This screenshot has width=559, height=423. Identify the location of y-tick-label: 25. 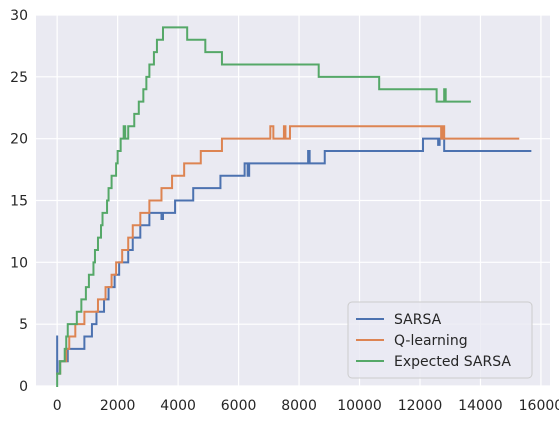
(19, 78).